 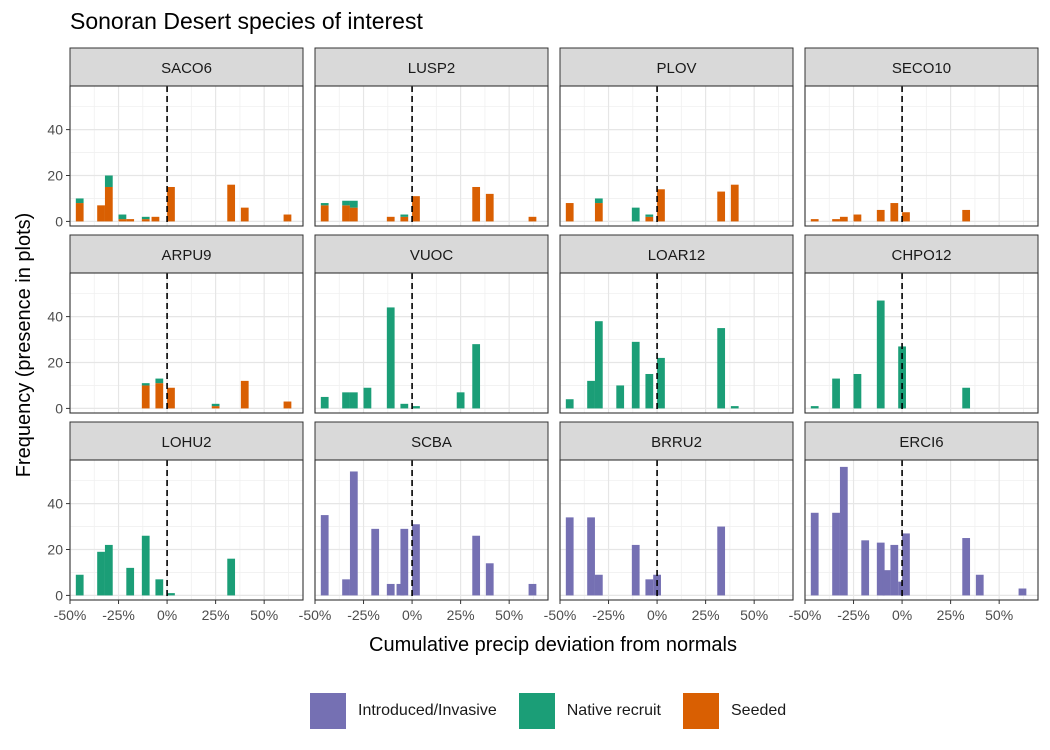 What do you see at coordinates (921, 343) in the screenshot?
I see `panel-border-chpo12` at bounding box center [921, 343].